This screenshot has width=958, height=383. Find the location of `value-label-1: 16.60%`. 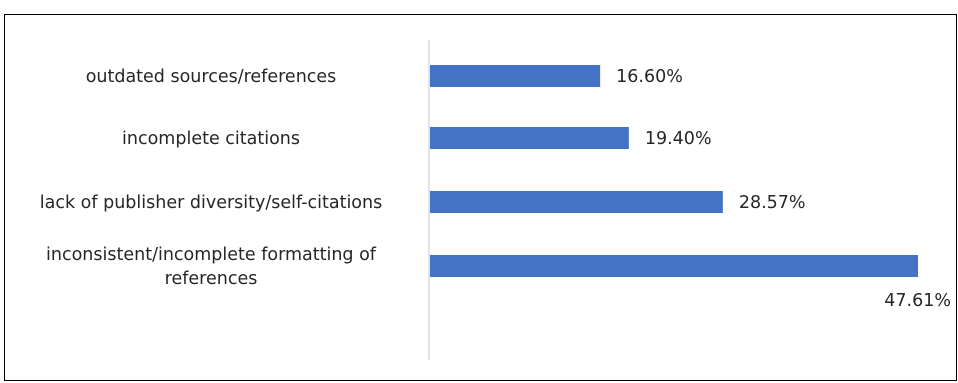

value-label-1: 16.60% is located at coordinates (649, 77).